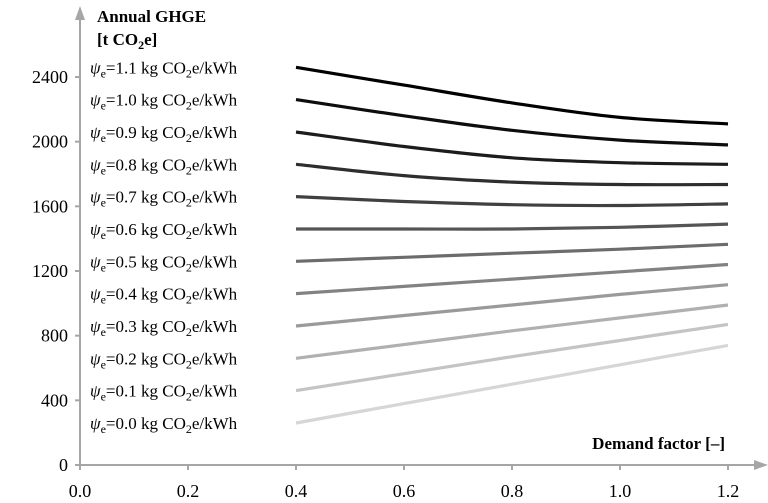 This screenshot has width=768, height=503. Describe the element at coordinates (164, 102) in the screenshot. I see `series-label-psi-1-0: ψe=1.0 kg CO2e/kWh` at that location.